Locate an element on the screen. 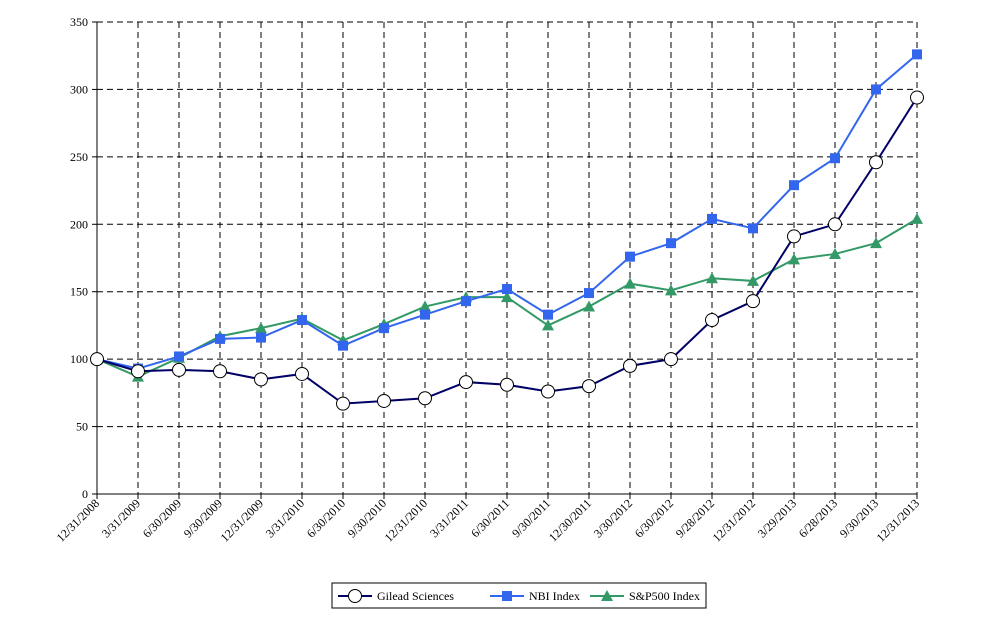  legend-item: S&P500 Index is located at coordinates (645, 596).